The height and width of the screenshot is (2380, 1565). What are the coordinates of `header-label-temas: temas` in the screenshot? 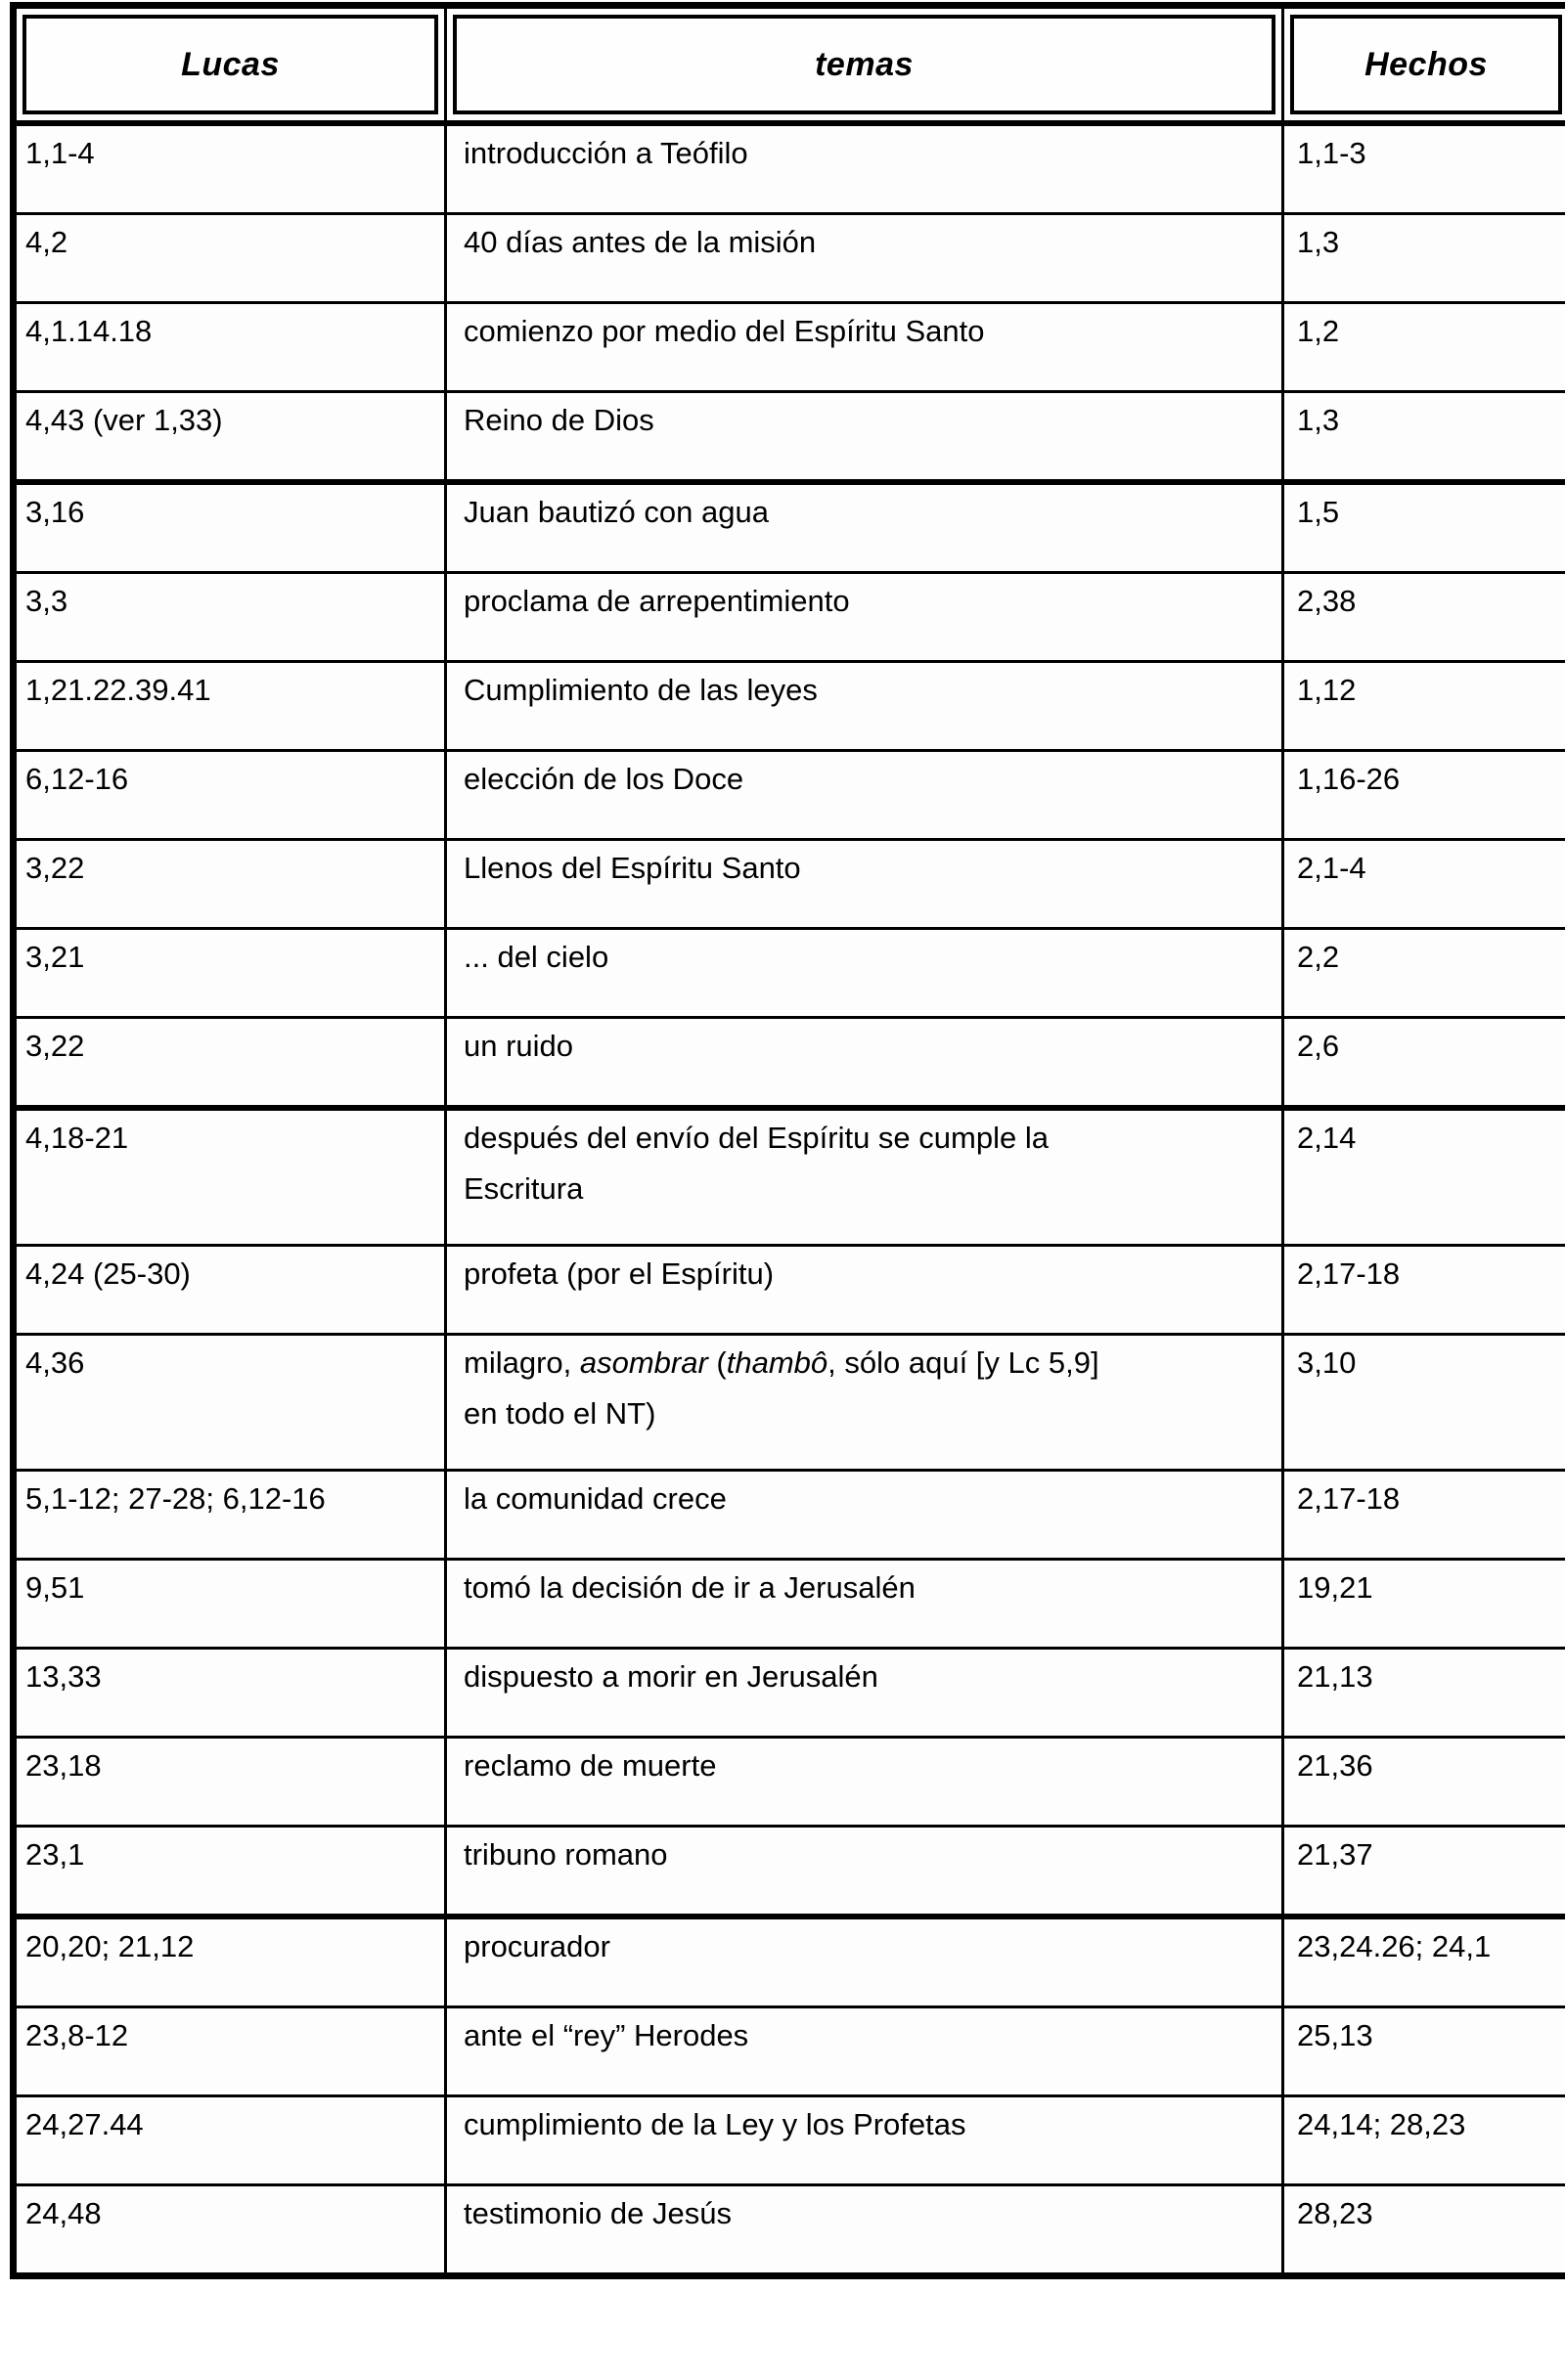 It's located at (864, 64).